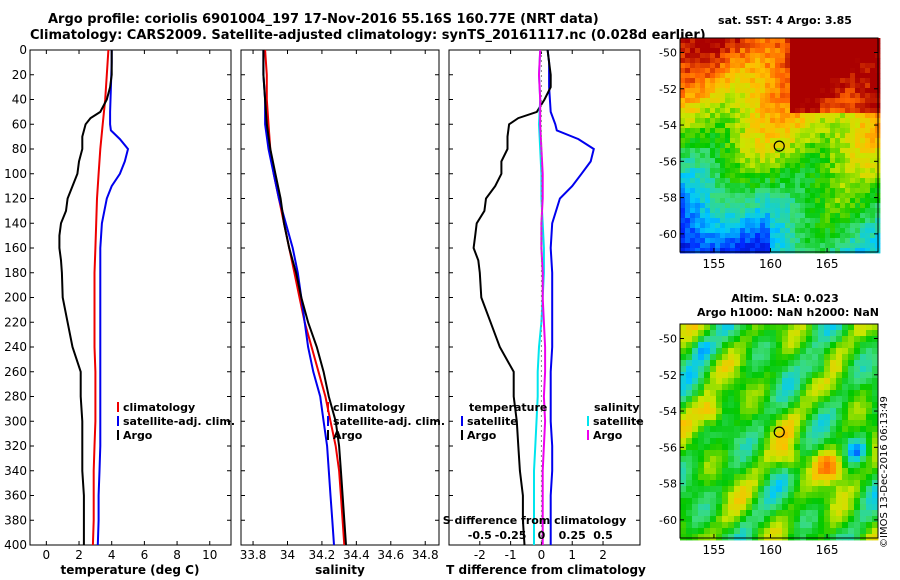 This screenshot has width=900, height=580. What do you see at coordinates (425, 555) in the screenshot?
I see `x-tick-label: 34.8` at bounding box center [425, 555].